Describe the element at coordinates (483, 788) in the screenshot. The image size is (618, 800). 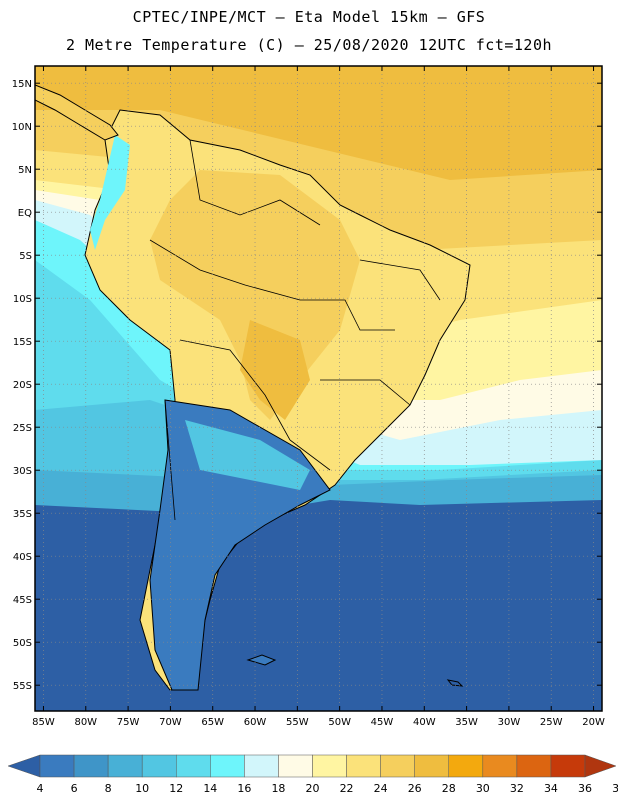
I see `colorbar-label: 30` at that location.